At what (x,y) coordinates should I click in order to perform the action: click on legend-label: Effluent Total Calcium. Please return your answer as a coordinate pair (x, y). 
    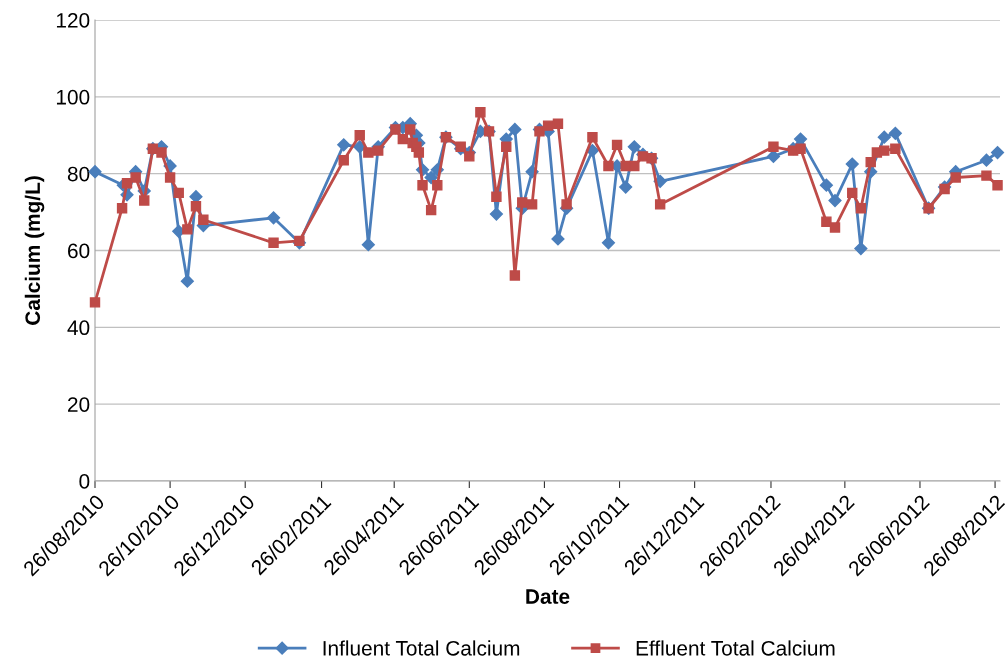
    Looking at the image, I should click on (735, 648).